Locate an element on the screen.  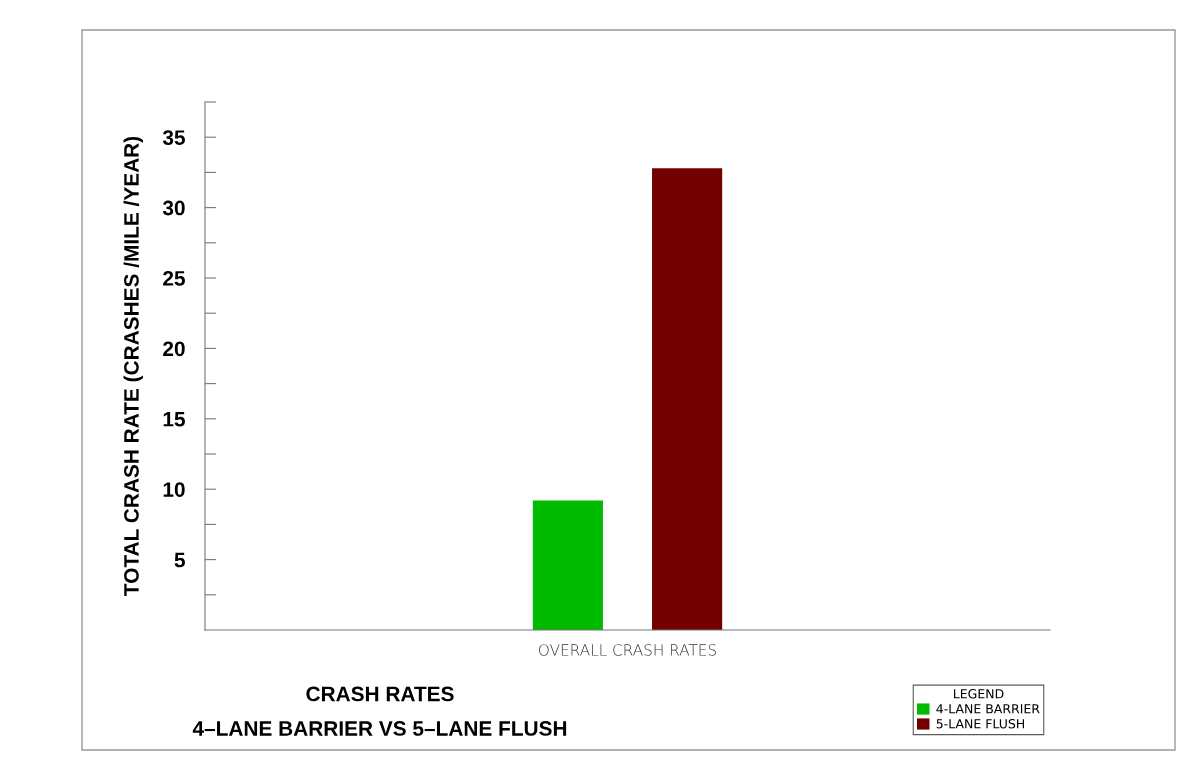
y-tick-label: 25 is located at coordinates (174, 278).